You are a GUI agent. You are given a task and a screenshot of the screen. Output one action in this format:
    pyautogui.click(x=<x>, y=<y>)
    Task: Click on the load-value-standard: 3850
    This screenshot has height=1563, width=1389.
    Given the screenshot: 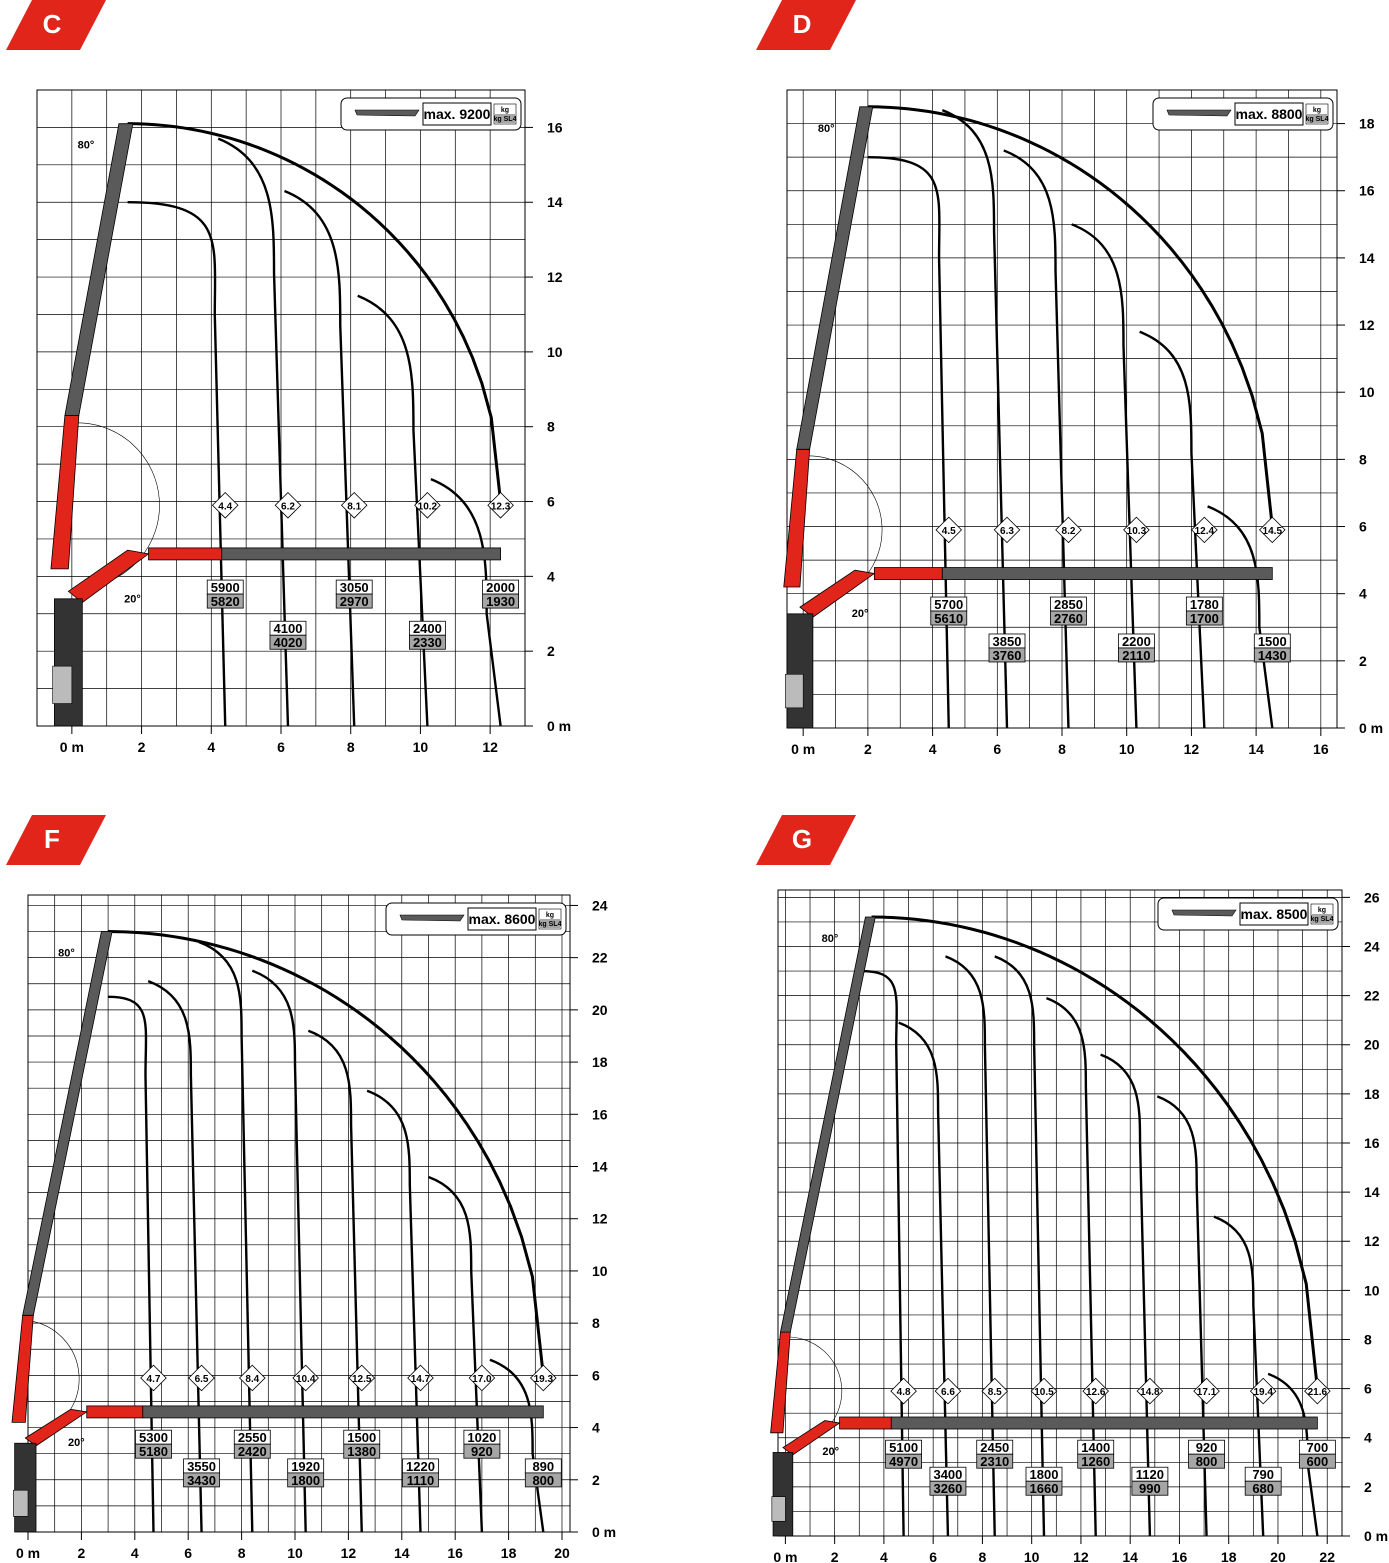 What is the action you would take?
    pyautogui.click(x=1007, y=641)
    